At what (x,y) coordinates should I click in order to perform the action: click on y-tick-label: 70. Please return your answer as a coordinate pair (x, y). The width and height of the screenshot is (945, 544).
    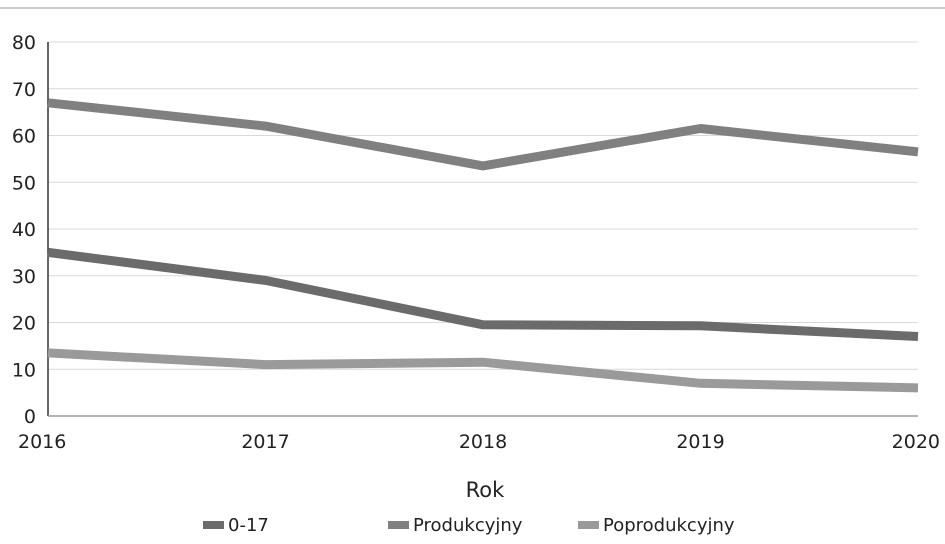
    Looking at the image, I should click on (24, 90).